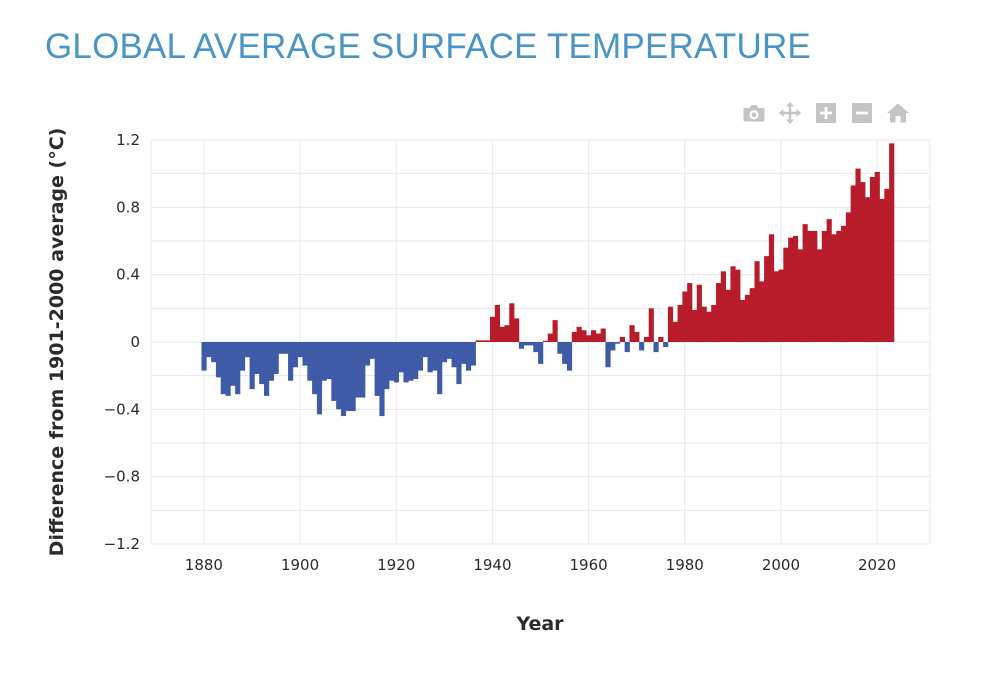 The image size is (1006, 677). Describe the element at coordinates (387, 366) in the screenshot. I see `bar-1918` at that location.